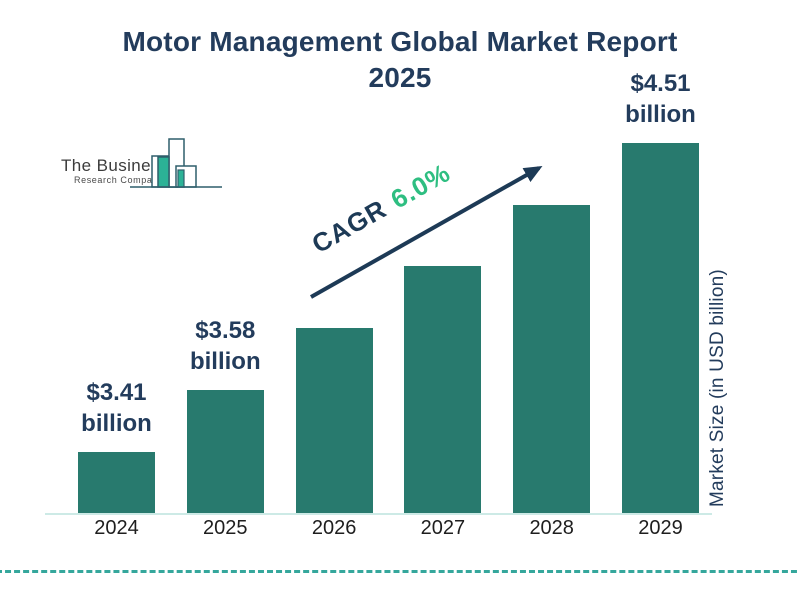  Describe the element at coordinates (660, 528) in the screenshot. I see `x-tick-label-2029: 2029` at that location.